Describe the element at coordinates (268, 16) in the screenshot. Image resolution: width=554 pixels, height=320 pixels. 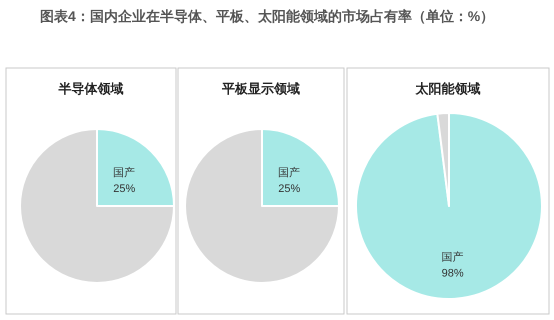
I see `text: 图表4：国内企业在半导体、平板、太阳能领域的市场占有率（单位：%）` at that location.